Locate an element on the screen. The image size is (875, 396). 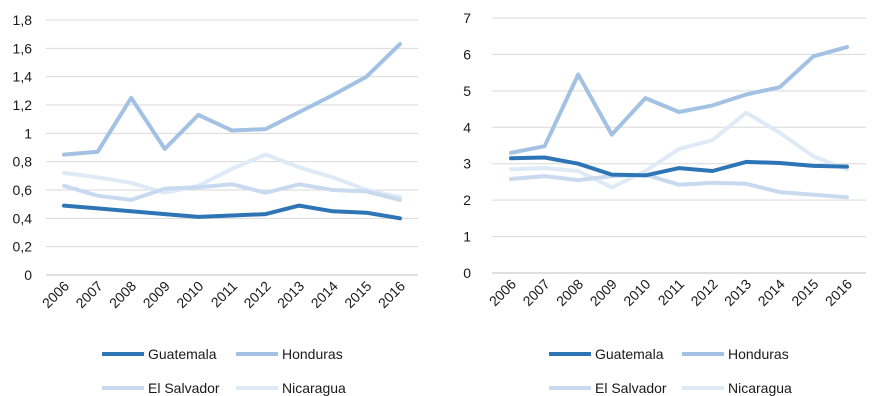
y-tick-label: 6 is located at coordinates (467, 54).